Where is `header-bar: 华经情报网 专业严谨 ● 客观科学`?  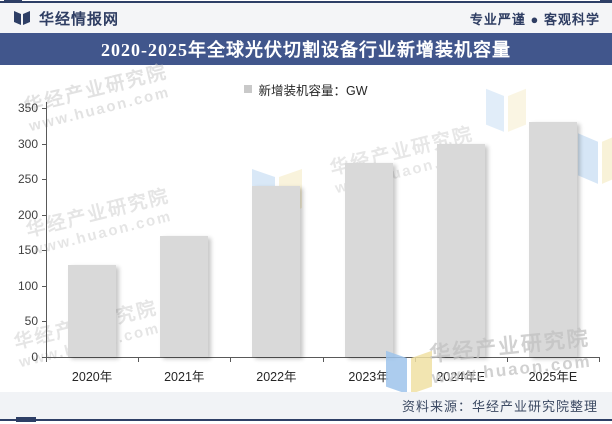 header-bar: 华经情报网 专业严谨 ● 客观科学 is located at coordinates (306, 18).